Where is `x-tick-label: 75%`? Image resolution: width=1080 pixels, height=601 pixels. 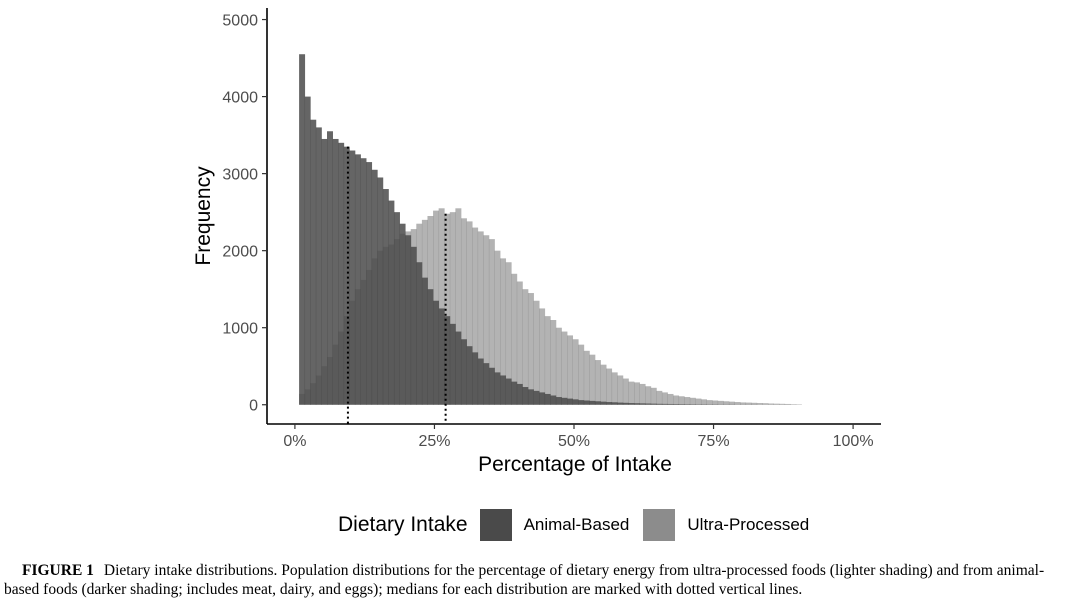
x-tick-label: 75% is located at coordinates (714, 441).